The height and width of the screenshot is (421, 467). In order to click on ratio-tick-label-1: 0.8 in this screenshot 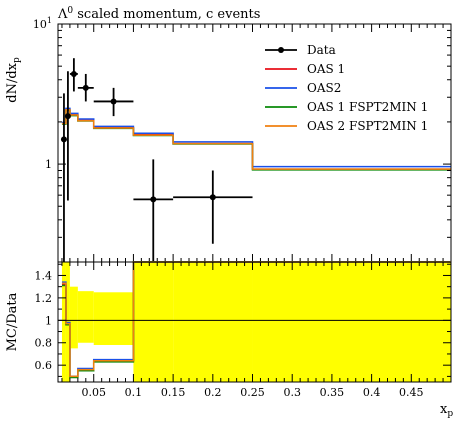, I will do `click(44, 343)`.